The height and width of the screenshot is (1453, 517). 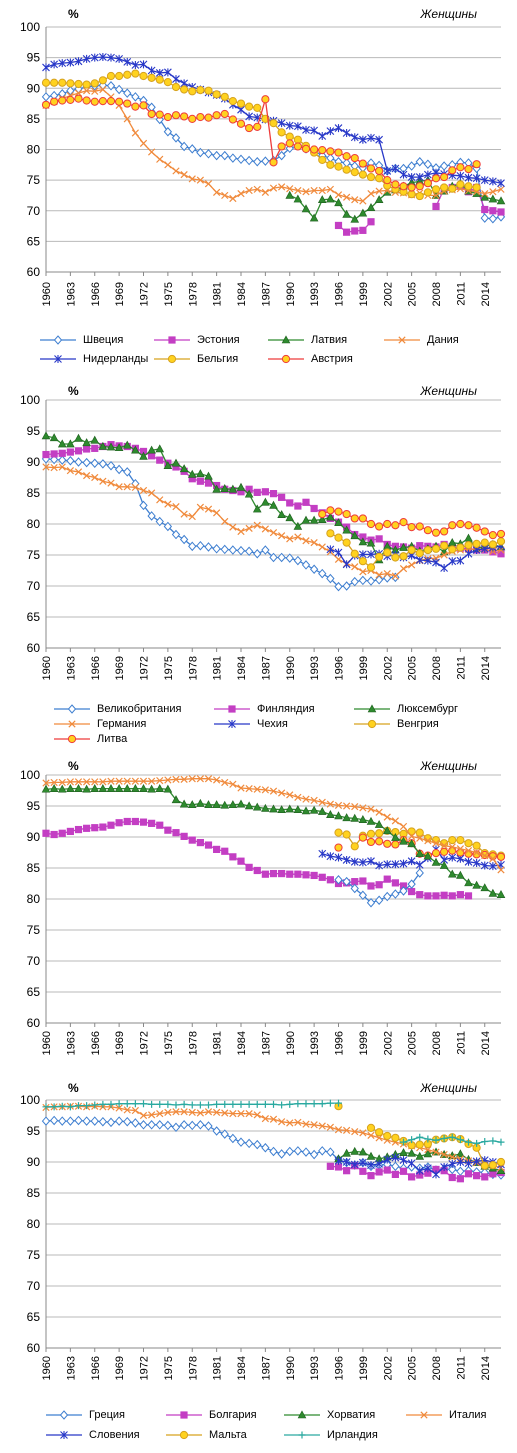 I want to click on chart-2-series-6-point-2014, so click(x=484, y=531).